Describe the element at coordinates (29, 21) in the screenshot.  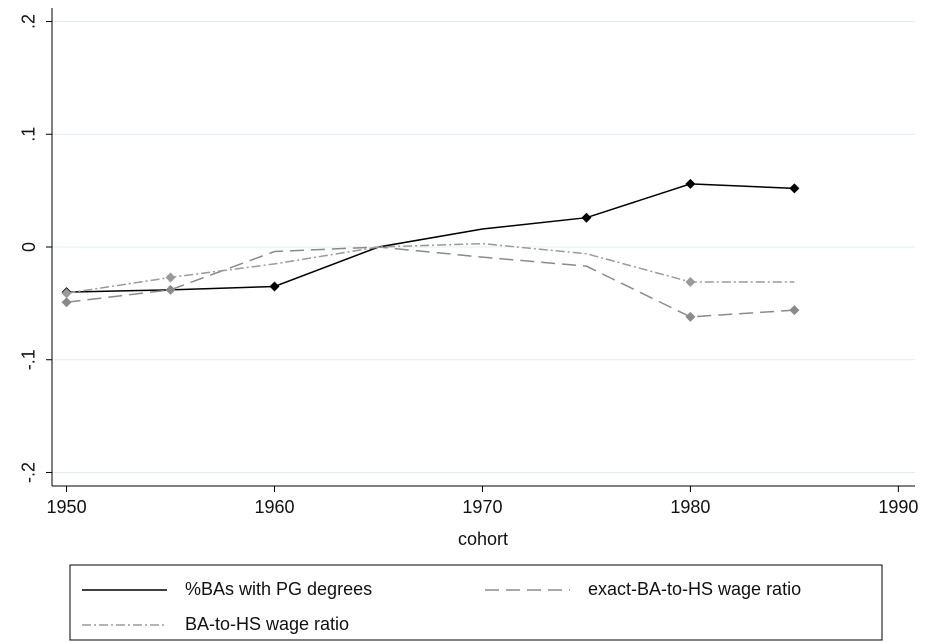
I see `y-tick-label: .2` at that location.